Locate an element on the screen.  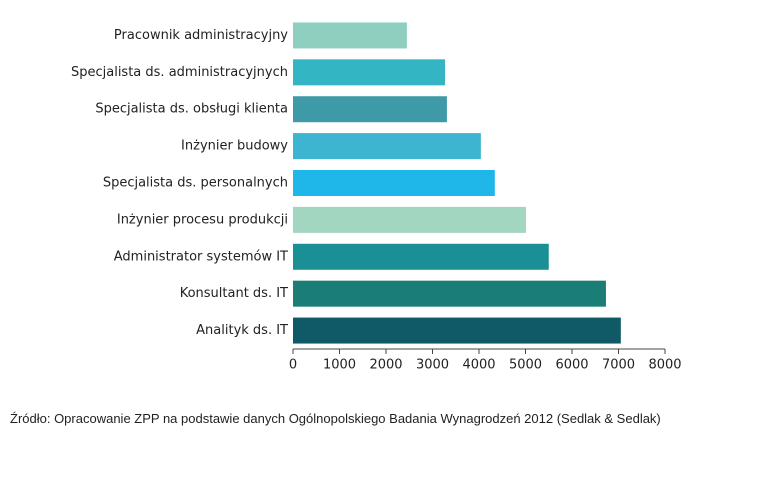
x-tick-label: 2000 is located at coordinates (385, 365).